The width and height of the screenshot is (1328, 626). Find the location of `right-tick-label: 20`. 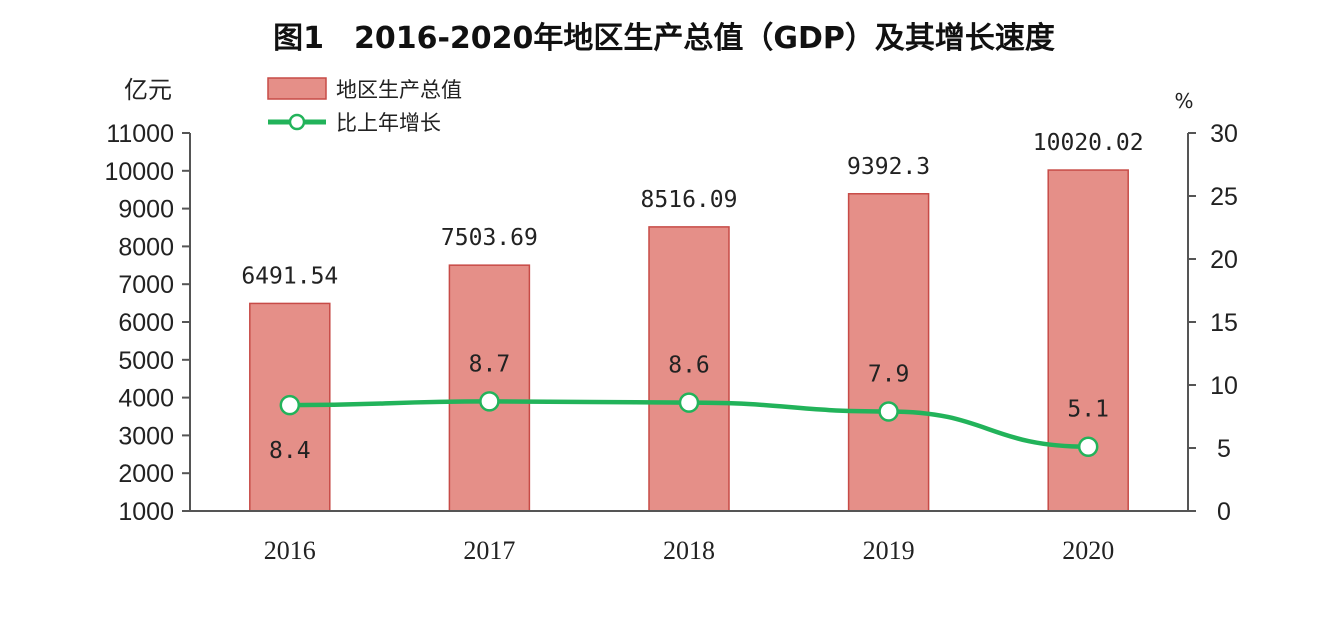

right-tick-label: 20 is located at coordinates (1224, 260).